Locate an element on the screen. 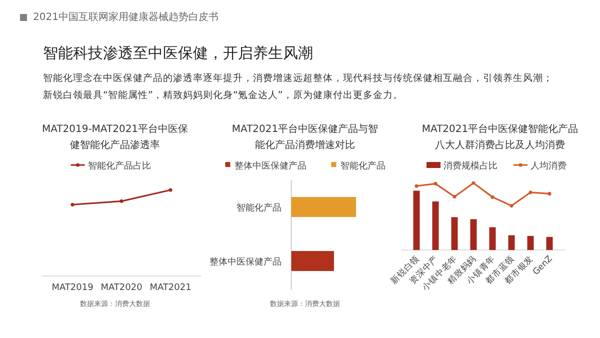 The width and height of the screenshot is (600, 338). chart-title: MAT2021平台中医保健智能化产品八大人群消费占比及人均消费 is located at coordinates (500, 137).